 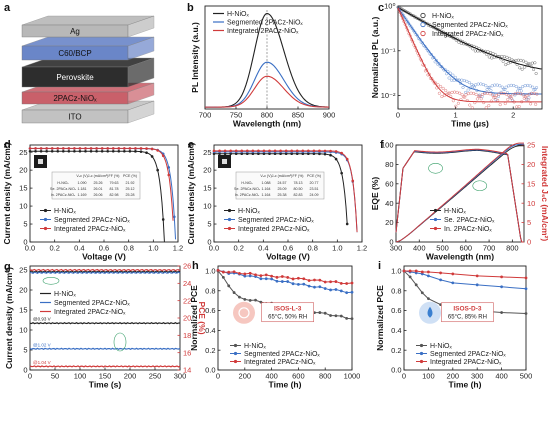 I want to click on mpp-bias-label: @1.04 V, so click(x=42, y=362).